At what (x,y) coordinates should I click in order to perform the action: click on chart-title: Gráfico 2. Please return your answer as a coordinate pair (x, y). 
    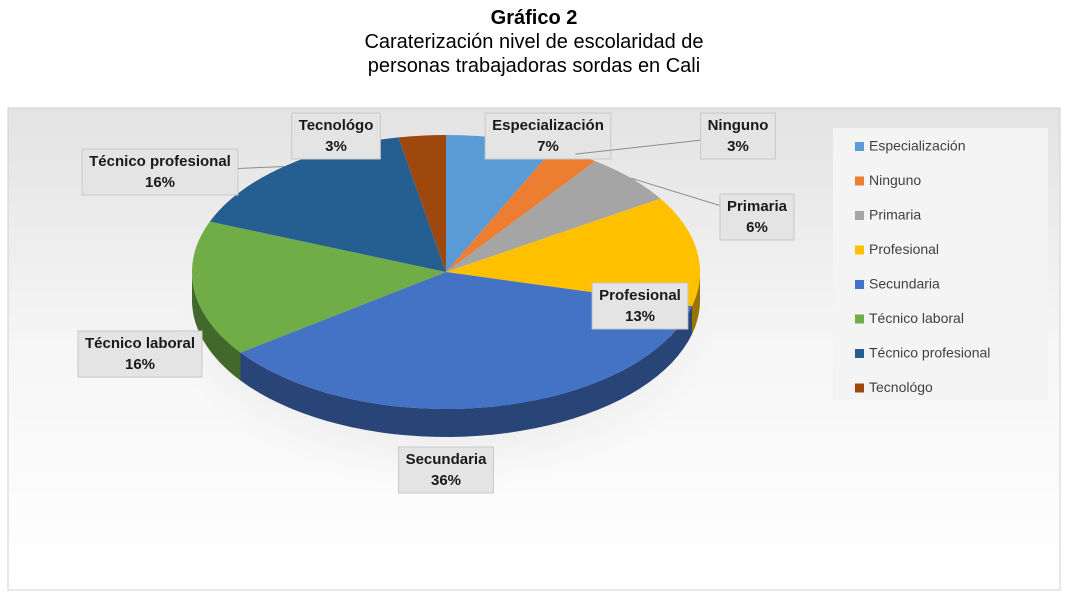
    Looking at the image, I should click on (534, 18).